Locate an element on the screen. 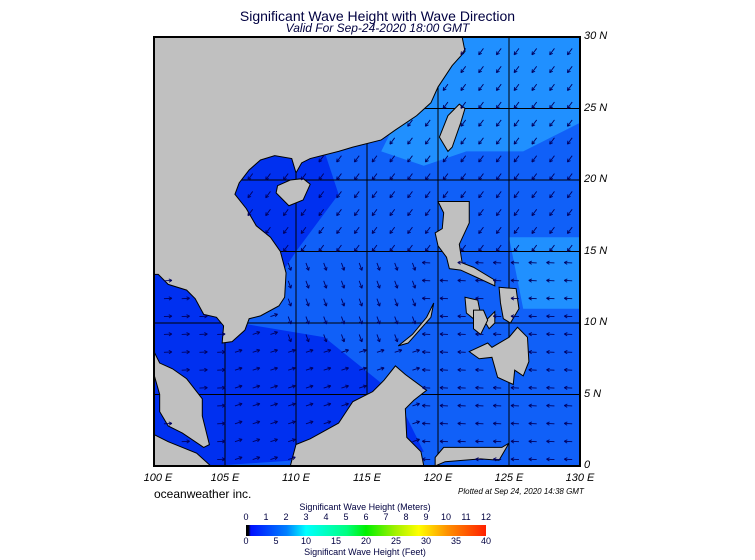  meters-tick: 2 is located at coordinates (286, 517).